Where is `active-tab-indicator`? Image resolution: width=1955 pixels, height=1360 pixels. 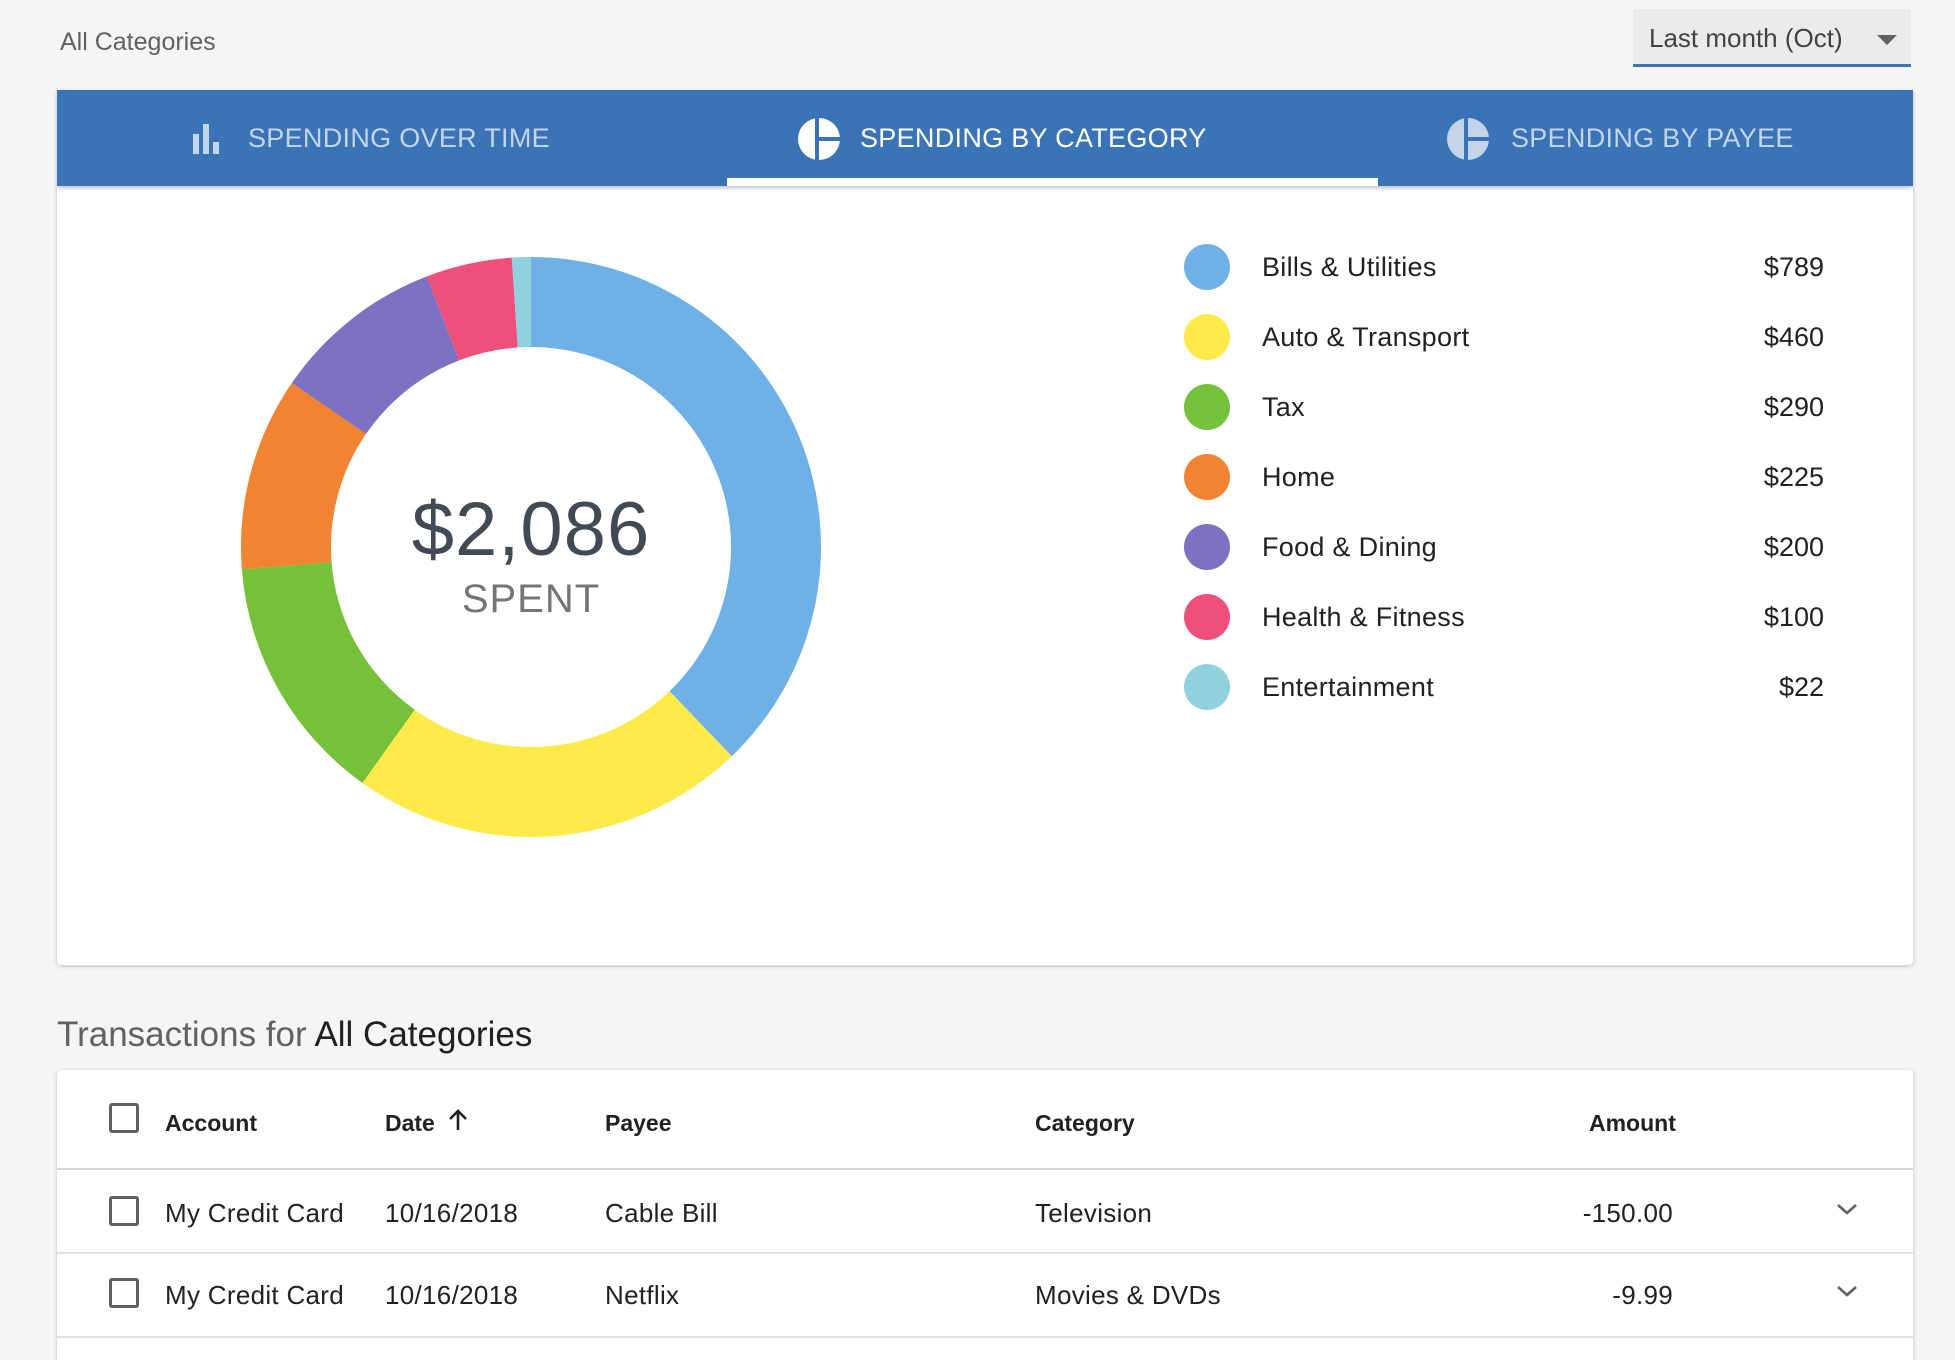 active-tab-indicator is located at coordinates (1052, 182).